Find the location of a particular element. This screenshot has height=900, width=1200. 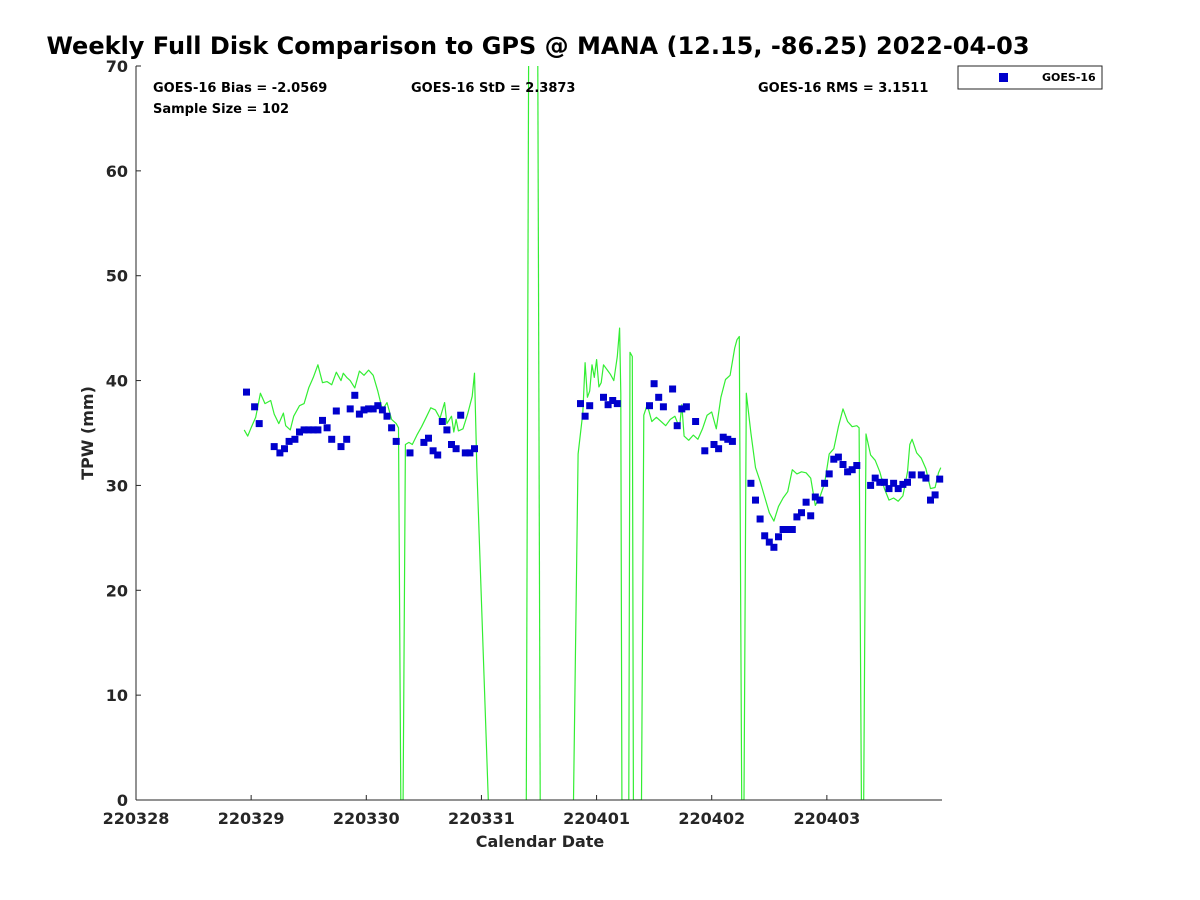

y-tick-label: 20 is located at coordinates (117, 590).